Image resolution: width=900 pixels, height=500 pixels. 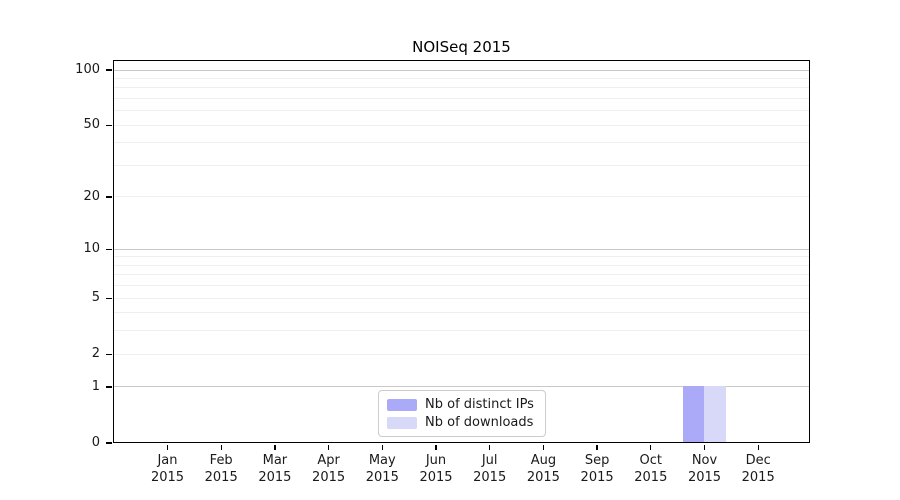 I want to click on y-tick-label: 20, so click(x=91, y=196).